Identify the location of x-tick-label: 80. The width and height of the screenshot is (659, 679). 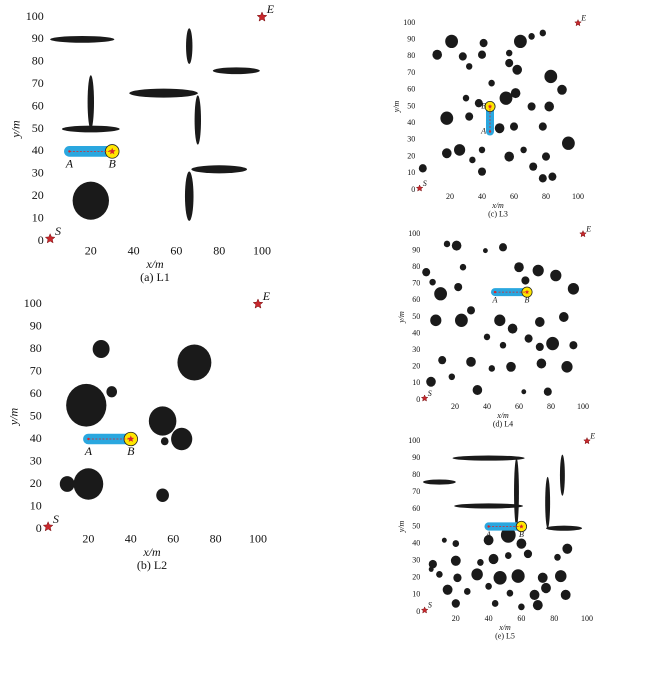
(219, 251).